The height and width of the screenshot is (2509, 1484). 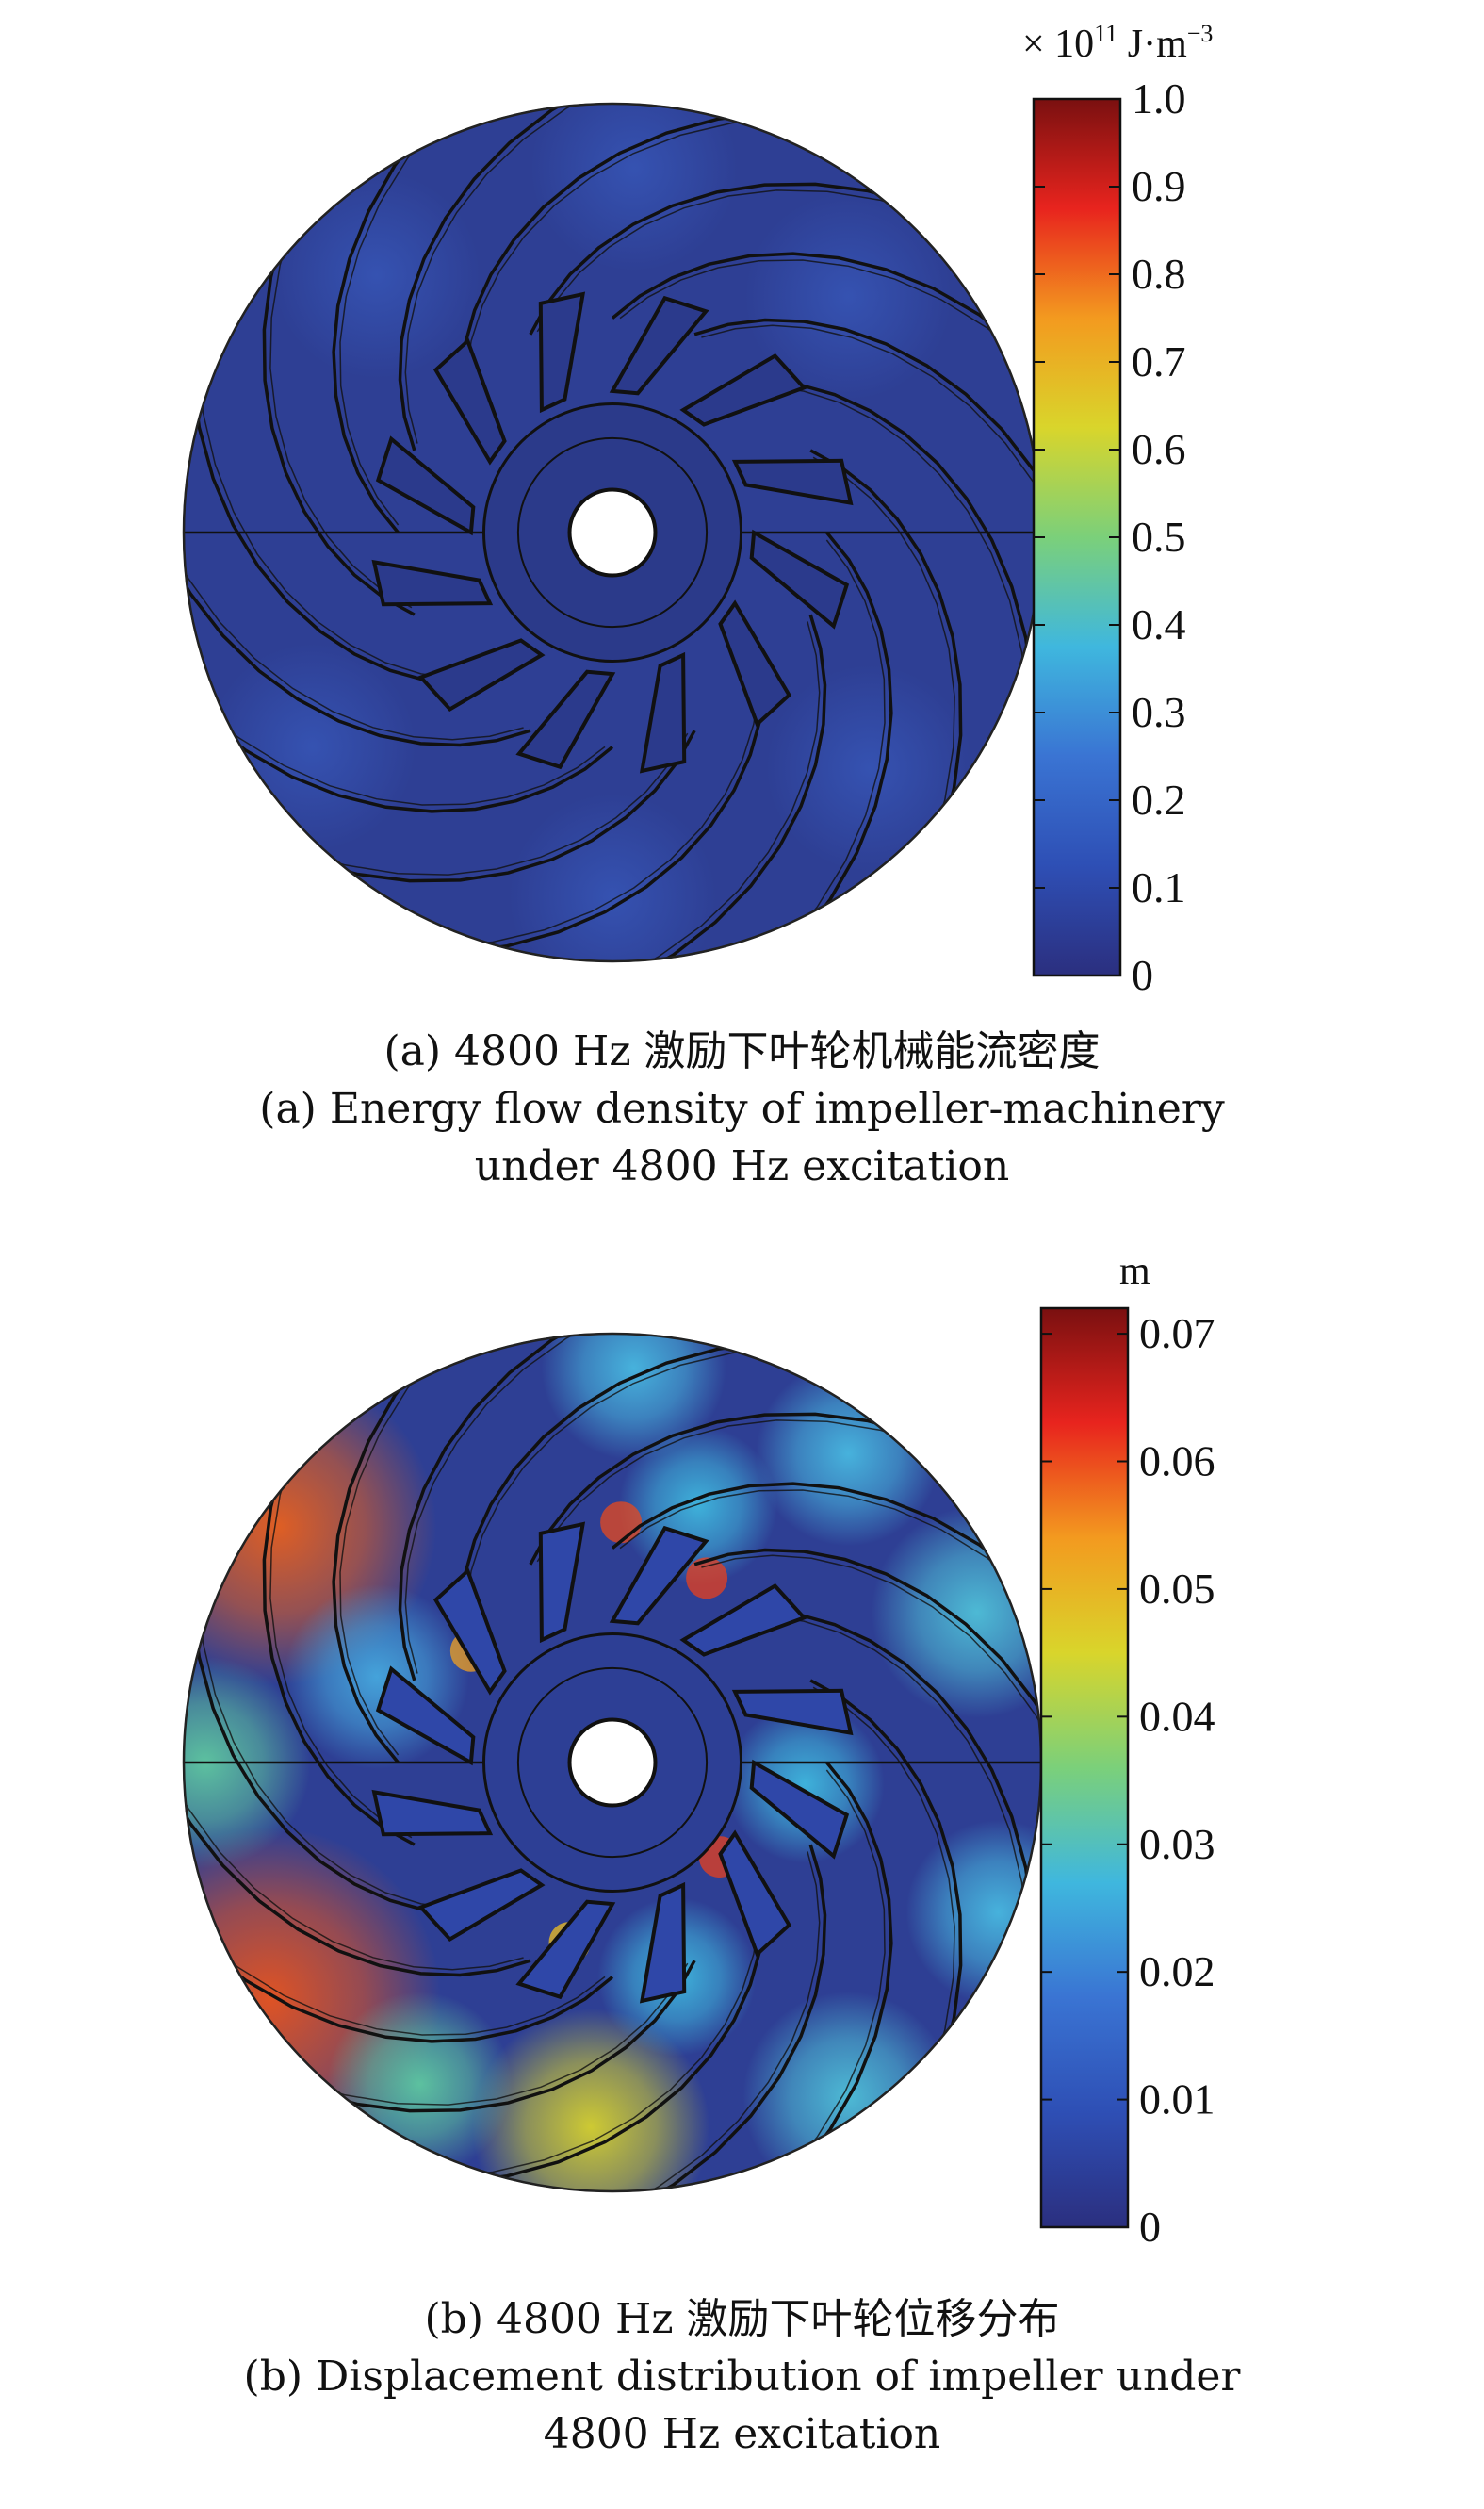 What do you see at coordinates (1177, 1461) in the screenshot?
I see `colorbar-tick-label: 0.06` at bounding box center [1177, 1461].